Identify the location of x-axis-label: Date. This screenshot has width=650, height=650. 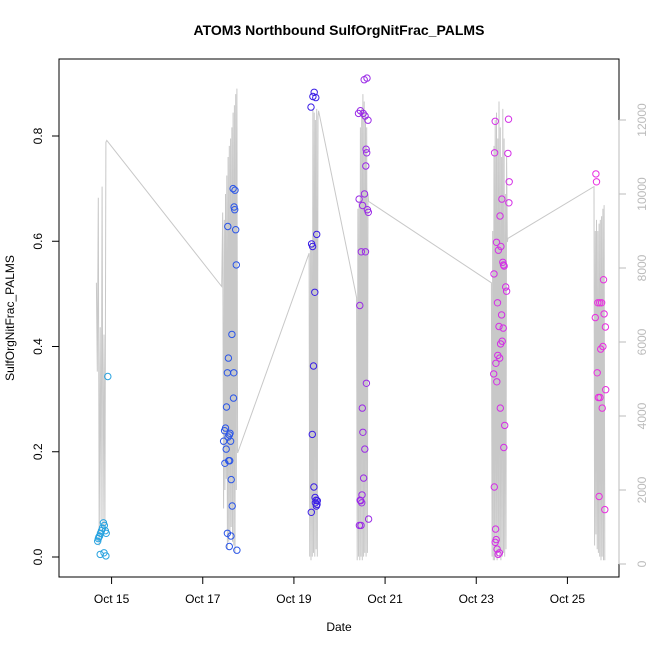
(339, 627).